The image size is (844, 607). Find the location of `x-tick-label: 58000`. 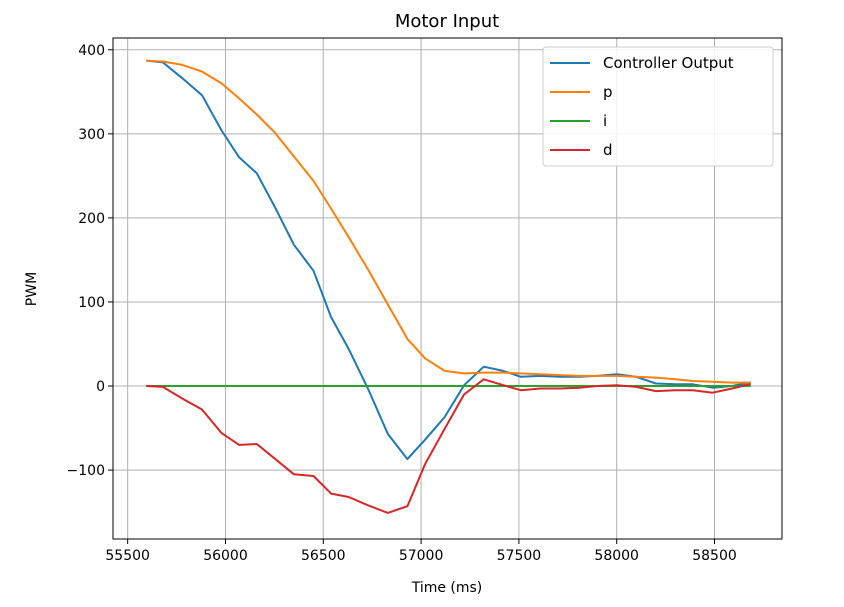

x-tick-label: 58000 is located at coordinates (616, 556).